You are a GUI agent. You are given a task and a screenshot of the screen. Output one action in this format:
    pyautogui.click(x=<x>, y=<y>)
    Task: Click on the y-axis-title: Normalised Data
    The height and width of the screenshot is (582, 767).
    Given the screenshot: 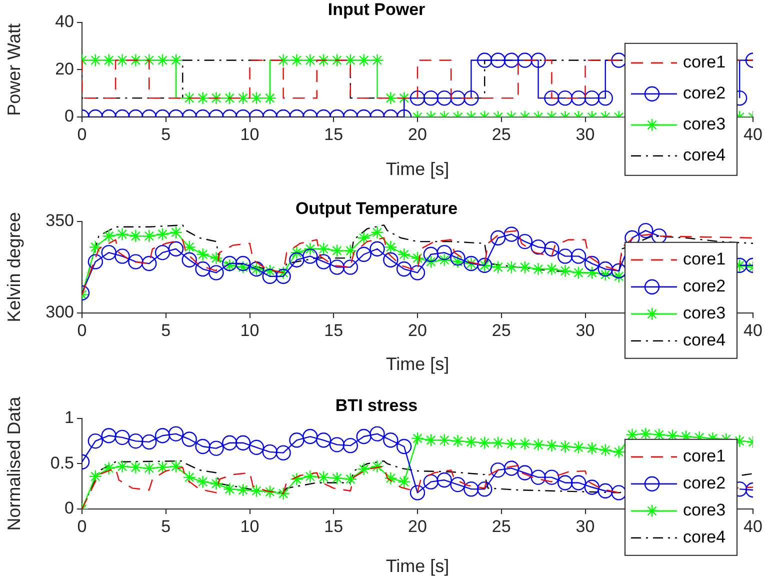 What is the action you would take?
    pyautogui.click(x=14, y=463)
    